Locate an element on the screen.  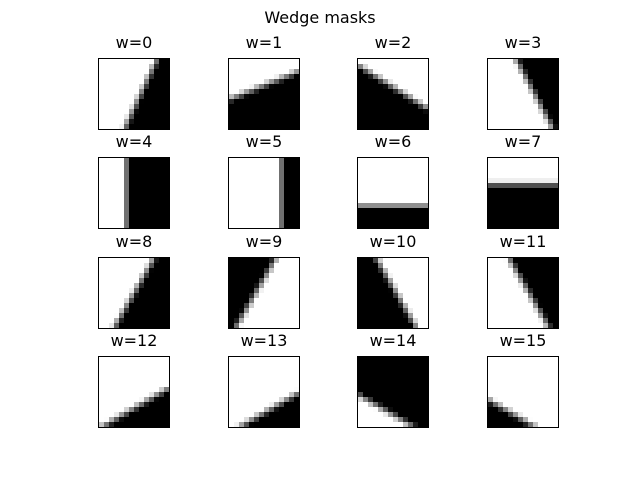
panel-title: w=12 is located at coordinates (134, 340).